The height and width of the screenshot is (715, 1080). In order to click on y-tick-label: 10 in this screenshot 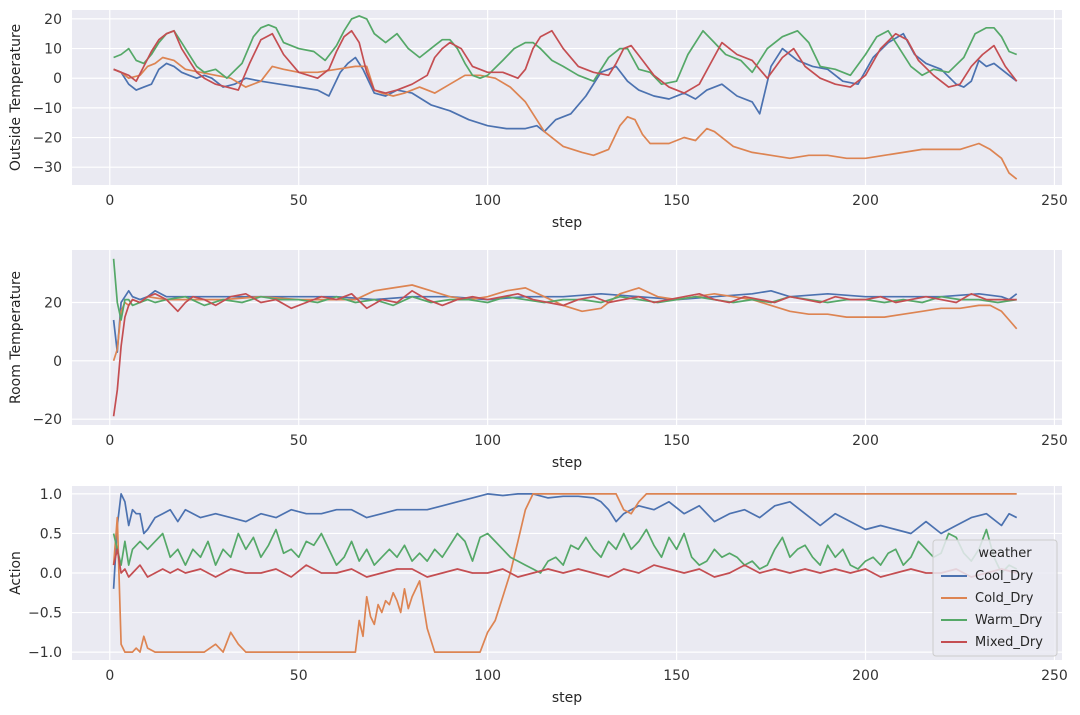, I will do `click(53, 50)`.